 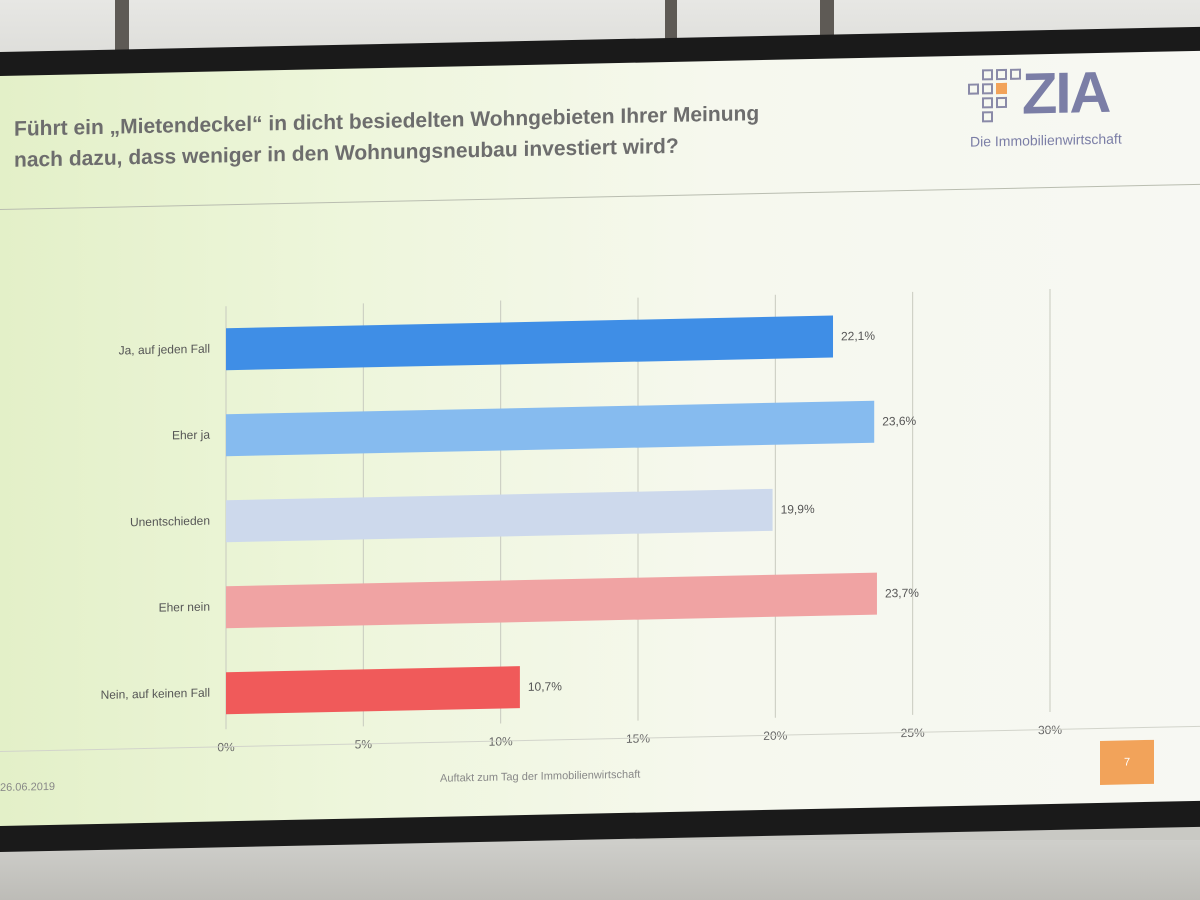 I want to click on logo-wordmark: ZIA, so click(x=1066, y=93).